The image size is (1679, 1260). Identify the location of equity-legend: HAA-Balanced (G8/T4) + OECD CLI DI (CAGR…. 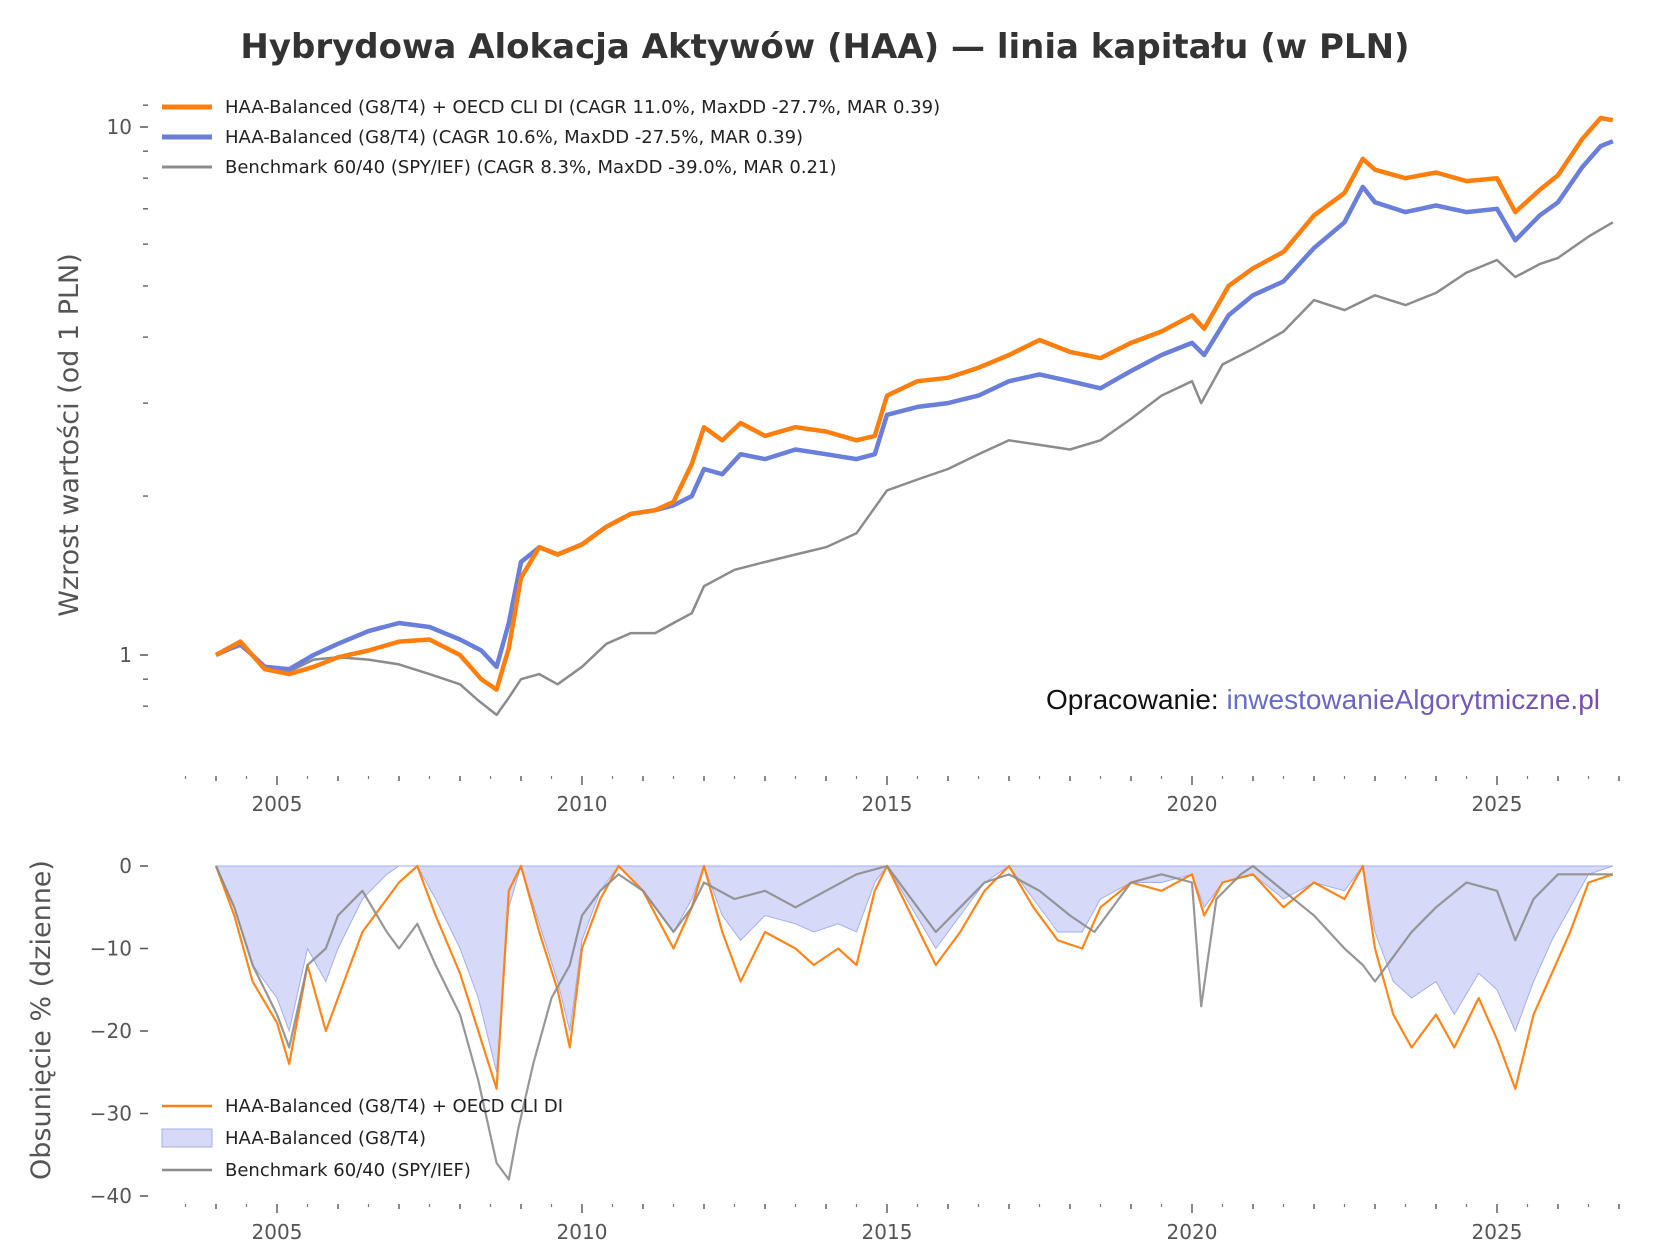
(551, 137).